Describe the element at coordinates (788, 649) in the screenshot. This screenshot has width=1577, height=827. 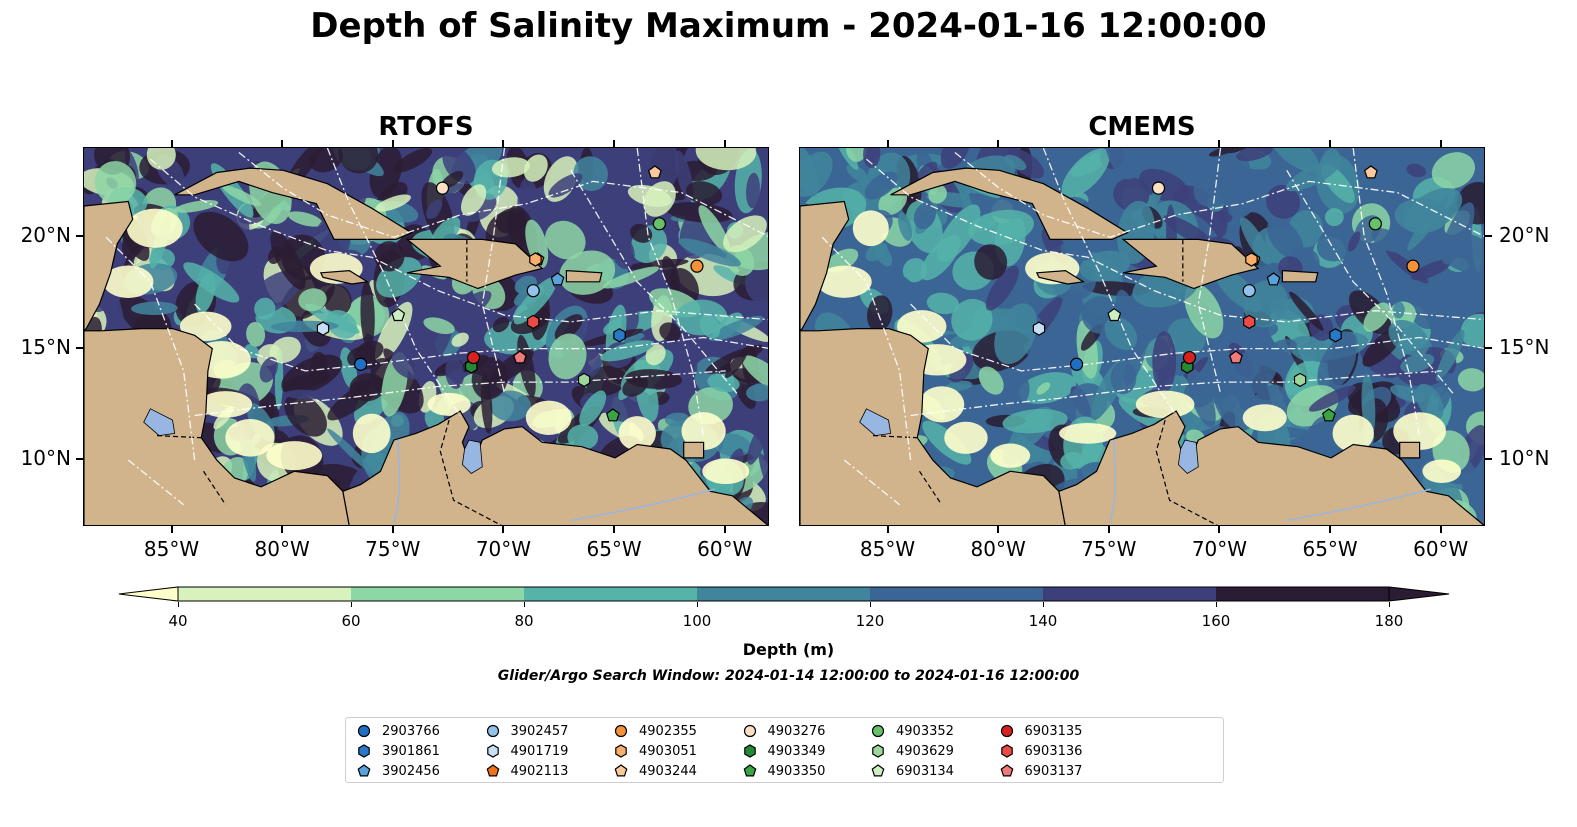
I see `colorbar-label: Depth (m)` at that location.